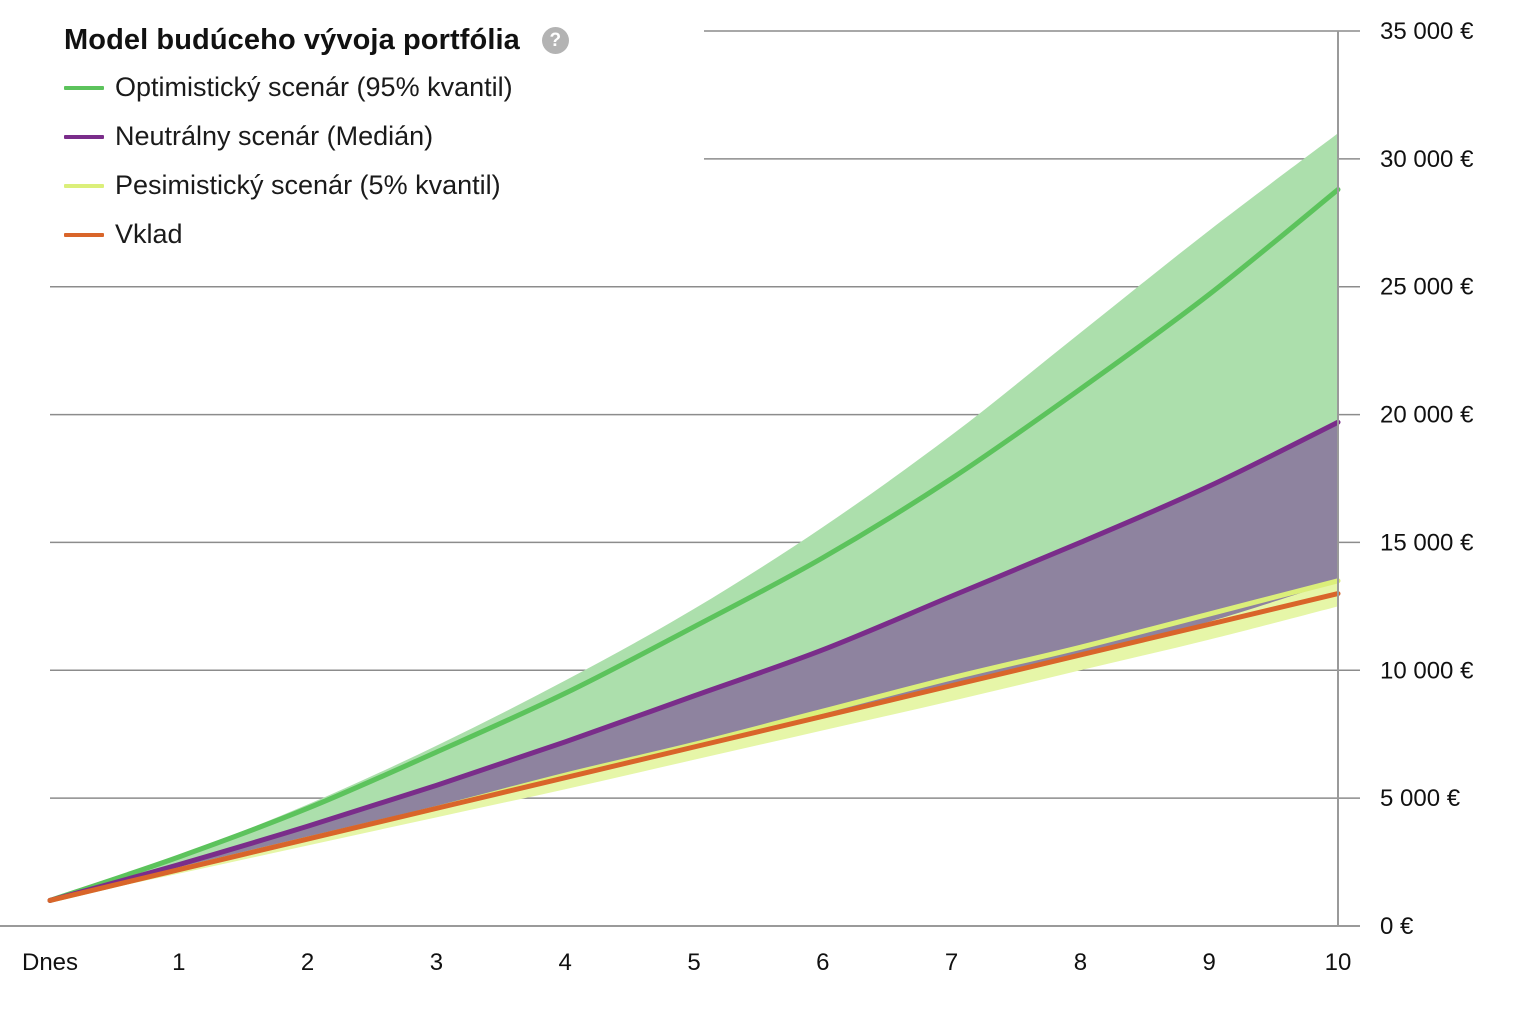 This screenshot has height=1014, width=1534. Describe the element at coordinates (1427, 31) in the screenshot. I see `y-tick-label: 35 000 €` at that location.